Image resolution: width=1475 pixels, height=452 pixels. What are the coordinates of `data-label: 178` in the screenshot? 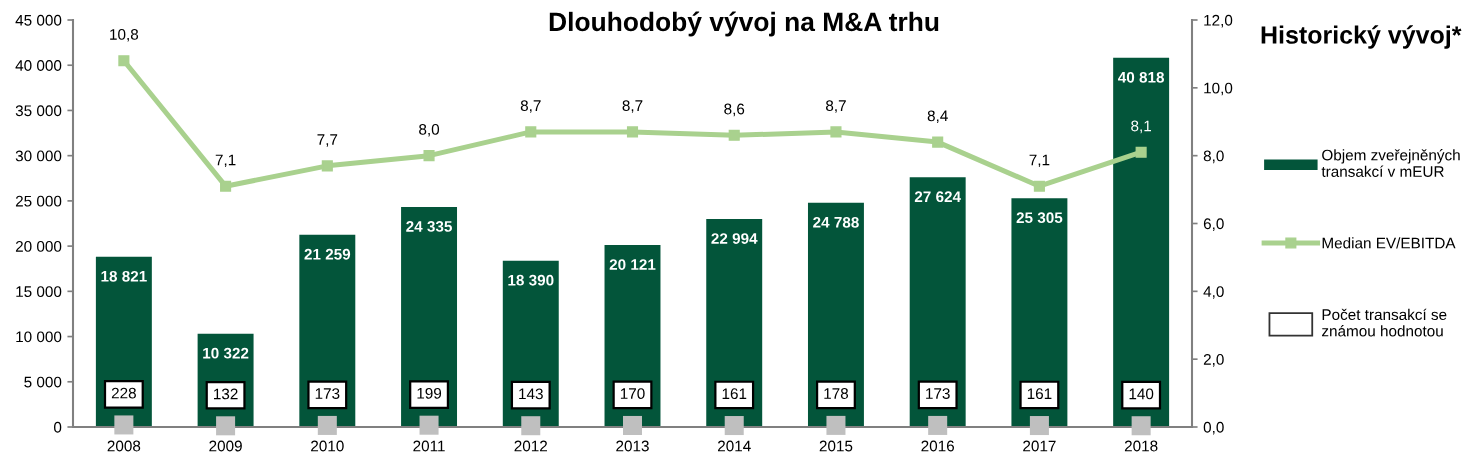 It's located at (836, 393).